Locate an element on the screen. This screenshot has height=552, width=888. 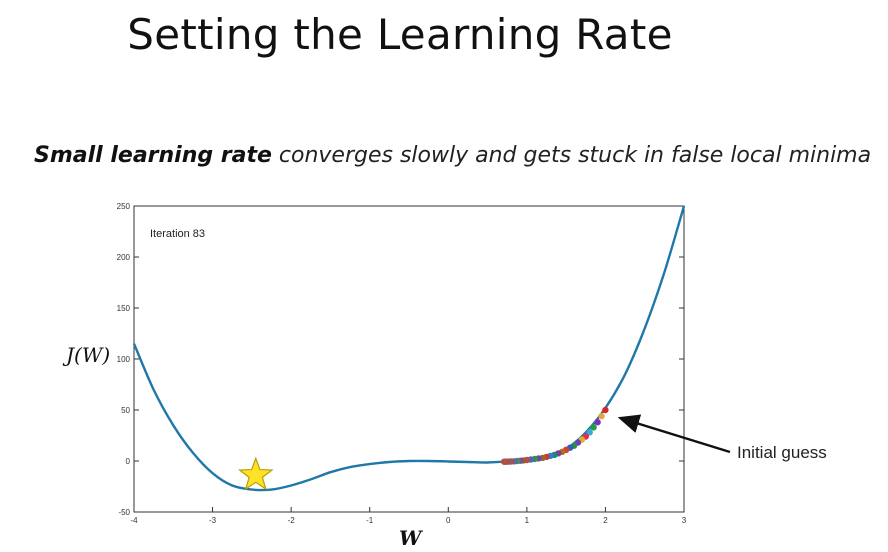
y-tick-label: 50 is located at coordinates (125, 410).